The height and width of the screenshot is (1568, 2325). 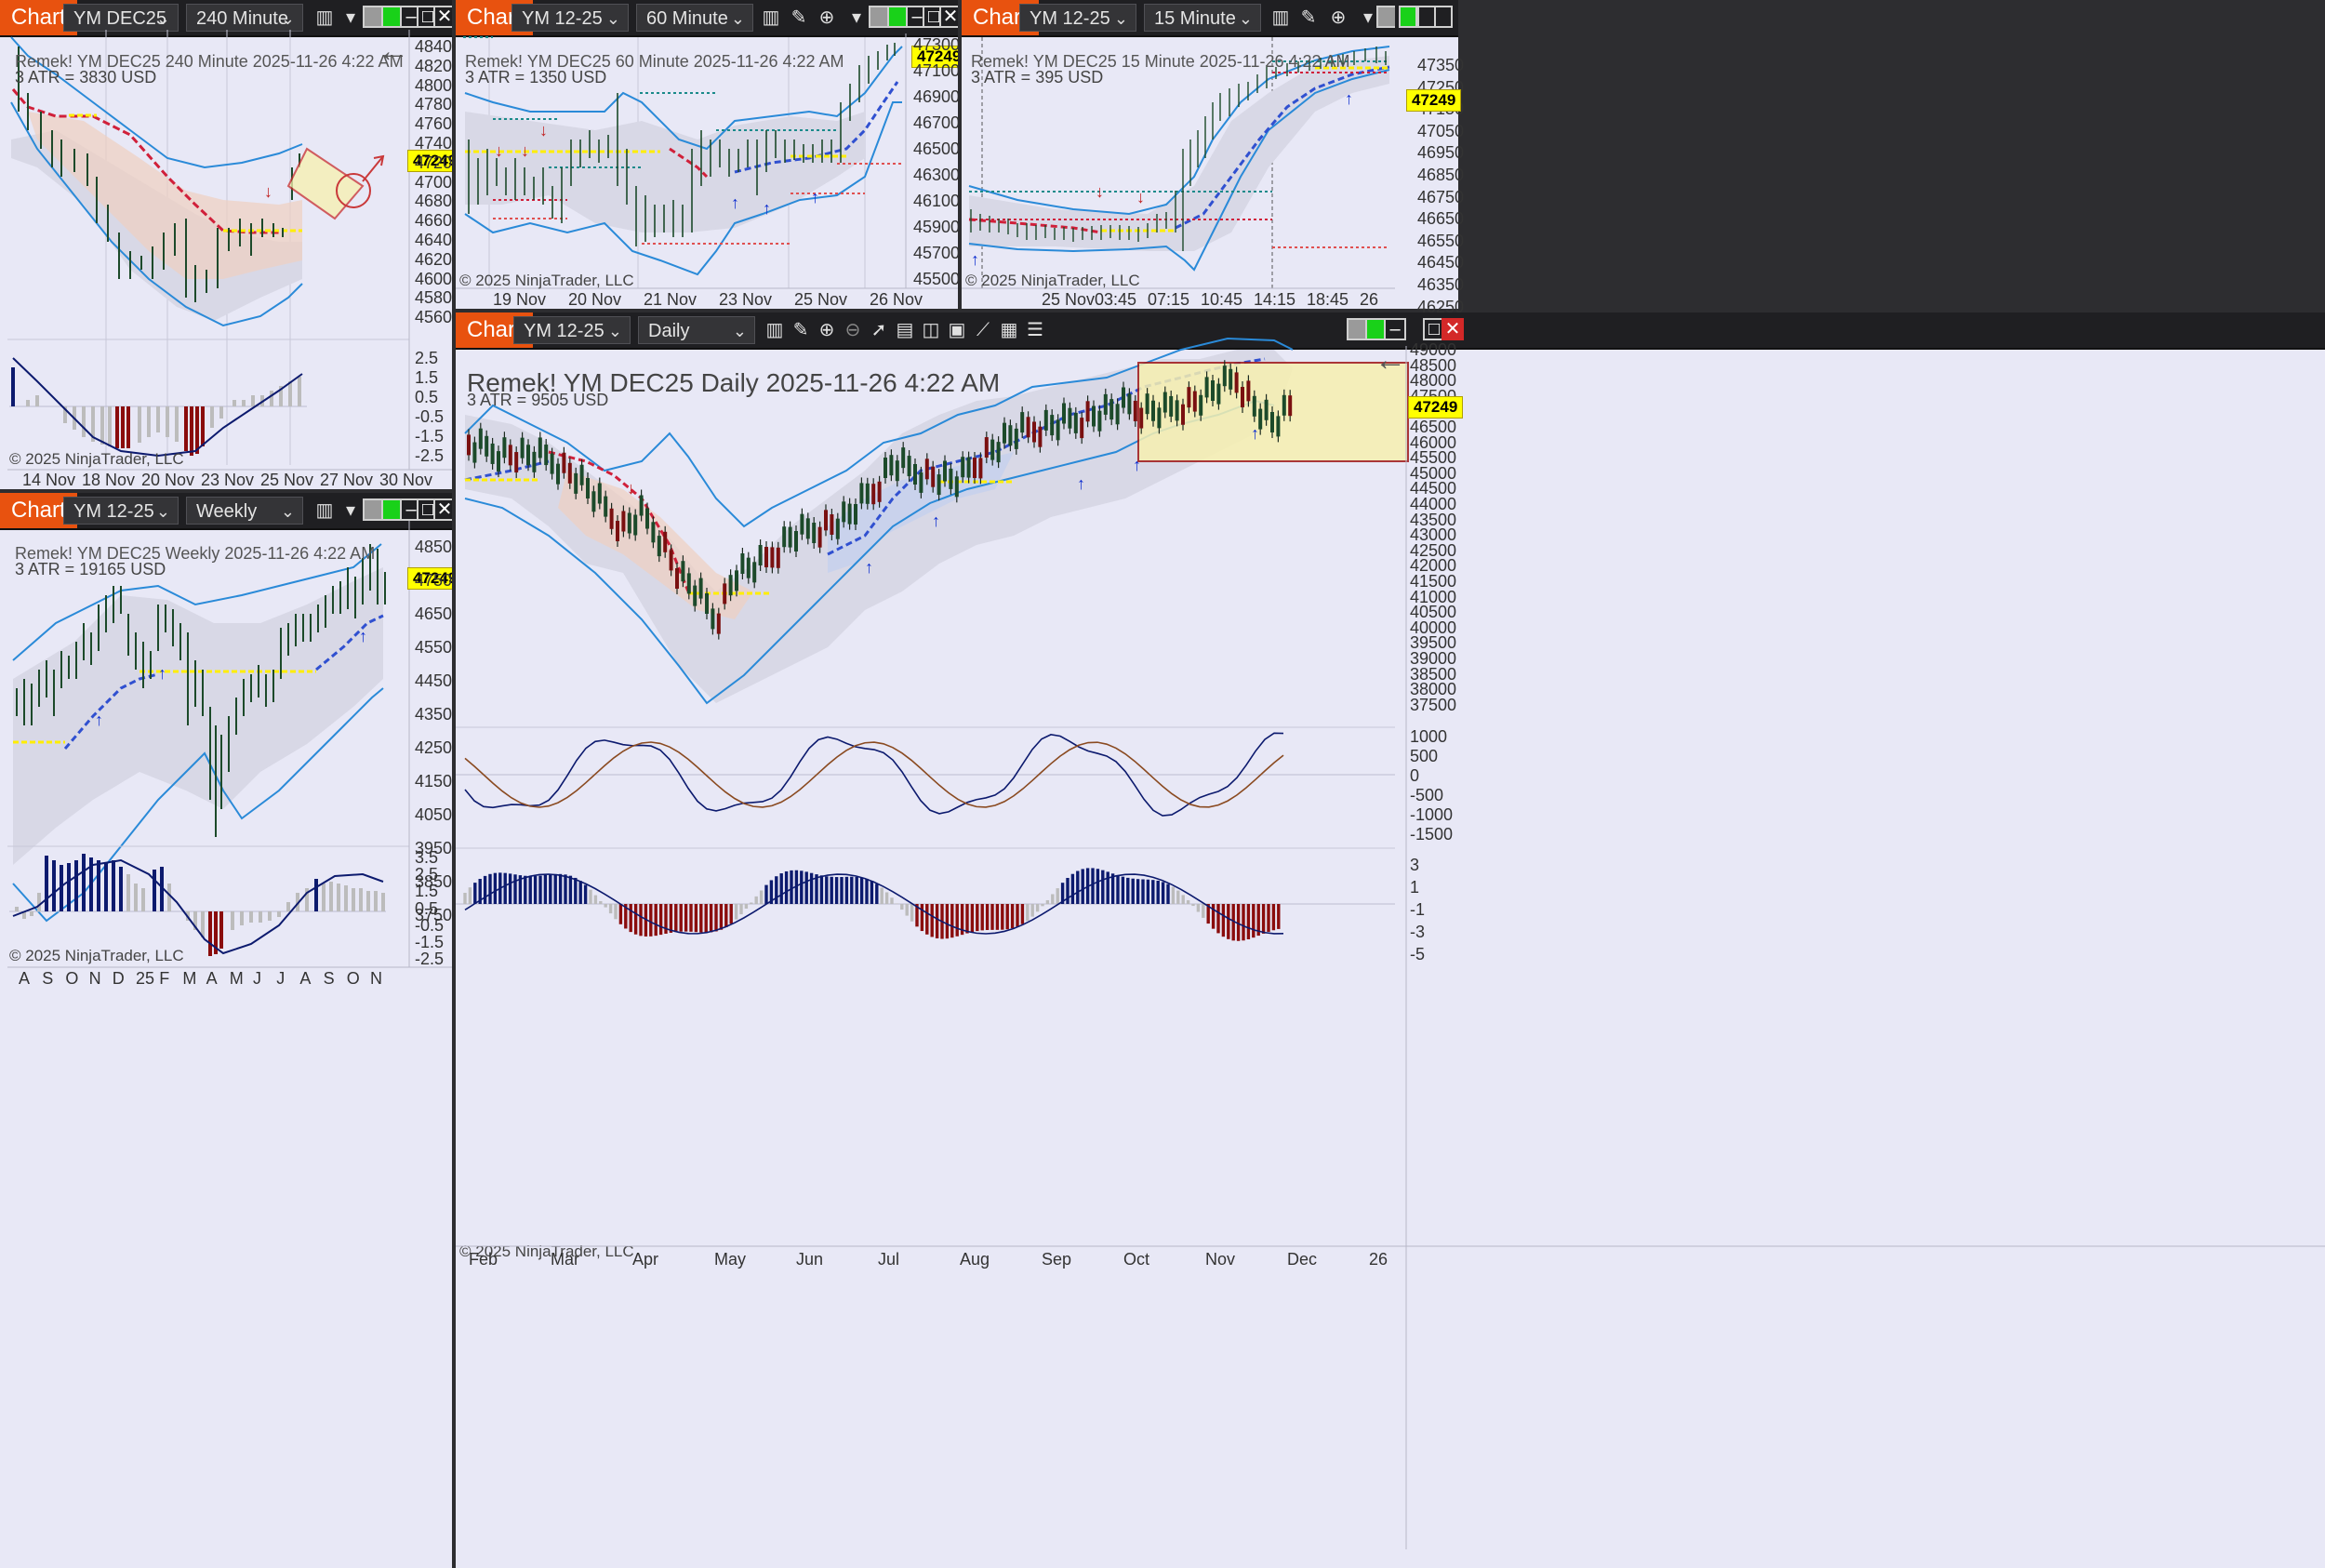 I want to click on period-selector: Daily ⌄, so click(x=696, y=330).